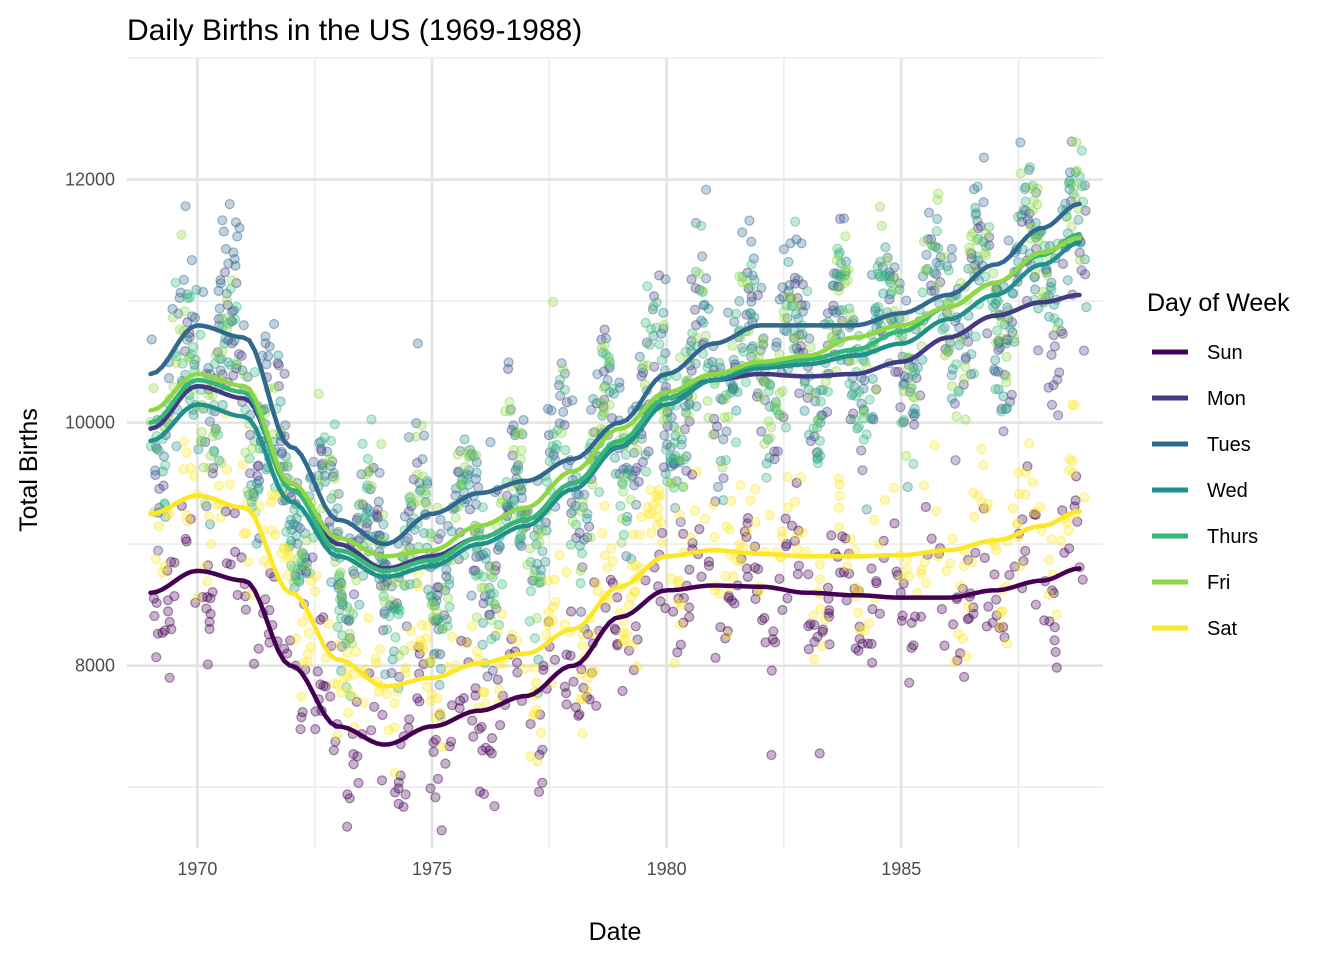 This screenshot has width=1344, height=965. What do you see at coordinates (615, 591) in the screenshot?
I see `trend-line-sat` at bounding box center [615, 591].